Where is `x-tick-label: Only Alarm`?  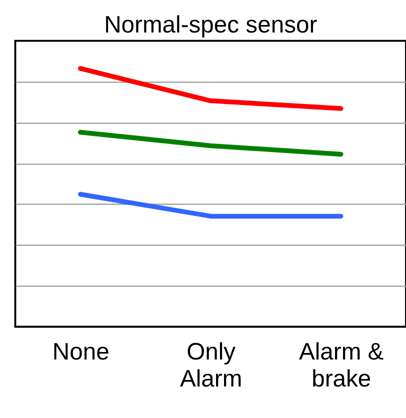 x-tick-label: Only Alarm is located at coordinates (211, 365).